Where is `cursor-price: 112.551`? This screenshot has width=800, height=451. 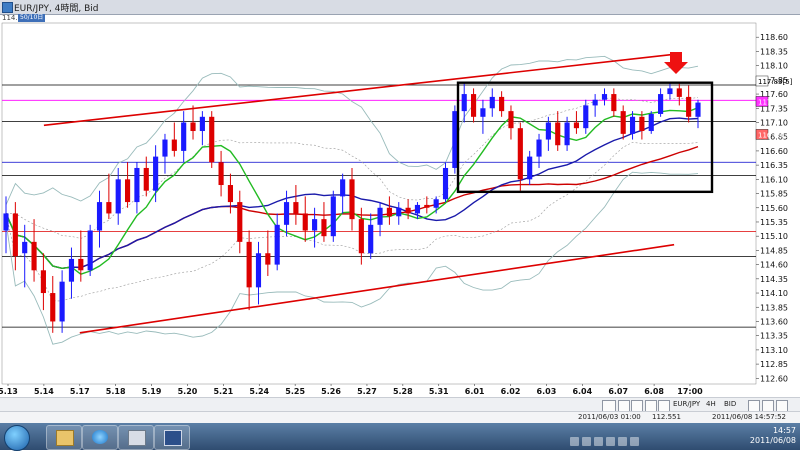 cursor-price: 112.551 is located at coordinates (666, 417).